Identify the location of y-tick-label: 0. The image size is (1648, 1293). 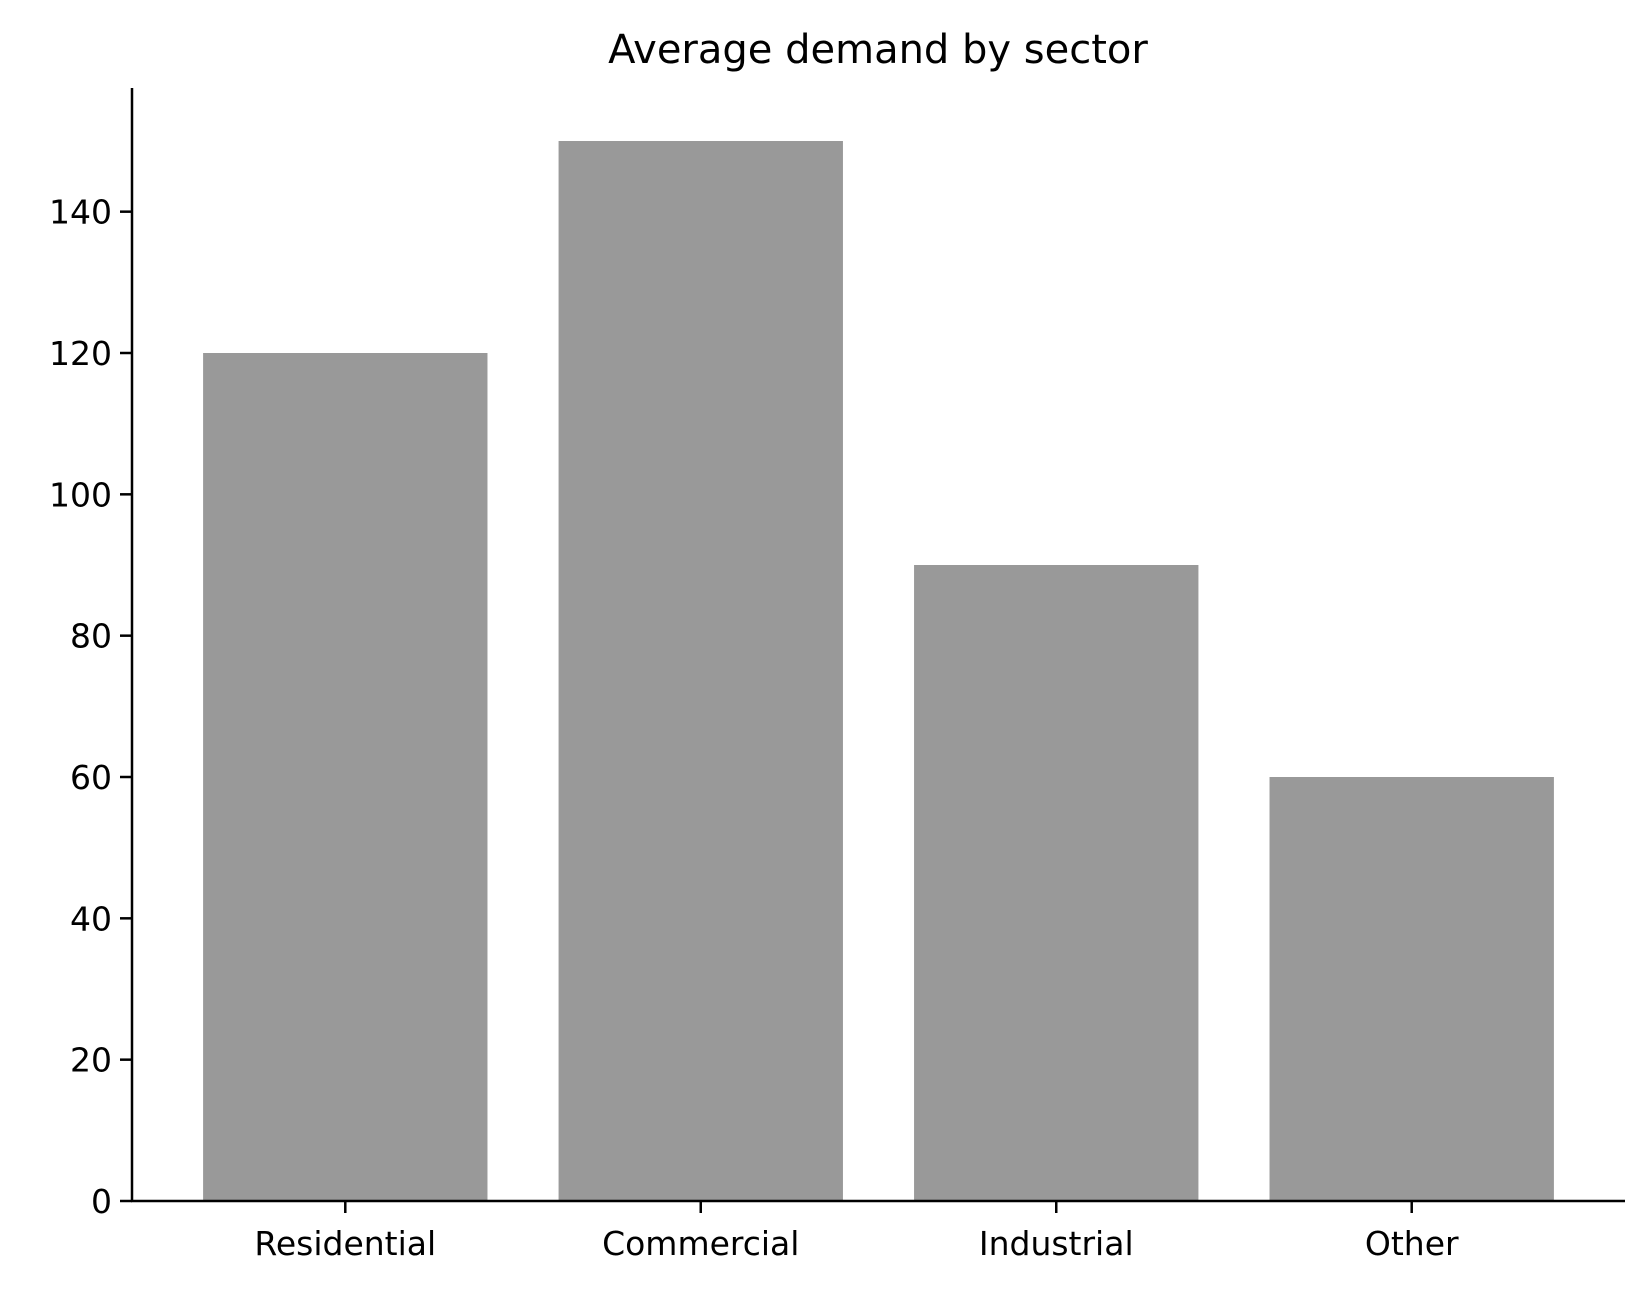
(101, 1201).